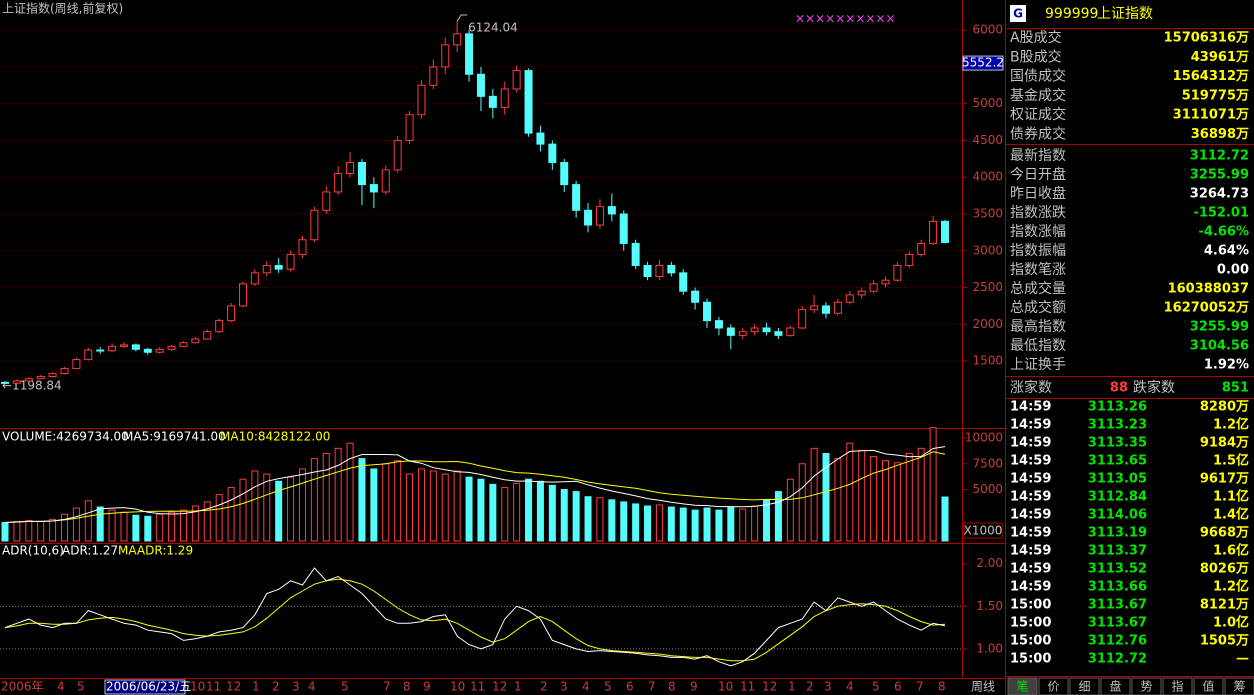  Describe the element at coordinates (1219, 156) in the screenshot. I see `stat-value: 3112.72` at that location.